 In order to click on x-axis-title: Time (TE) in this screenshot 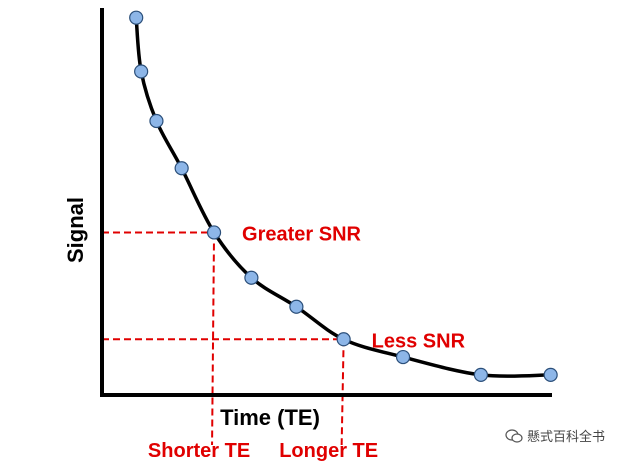, I will do `click(270, 417)`.